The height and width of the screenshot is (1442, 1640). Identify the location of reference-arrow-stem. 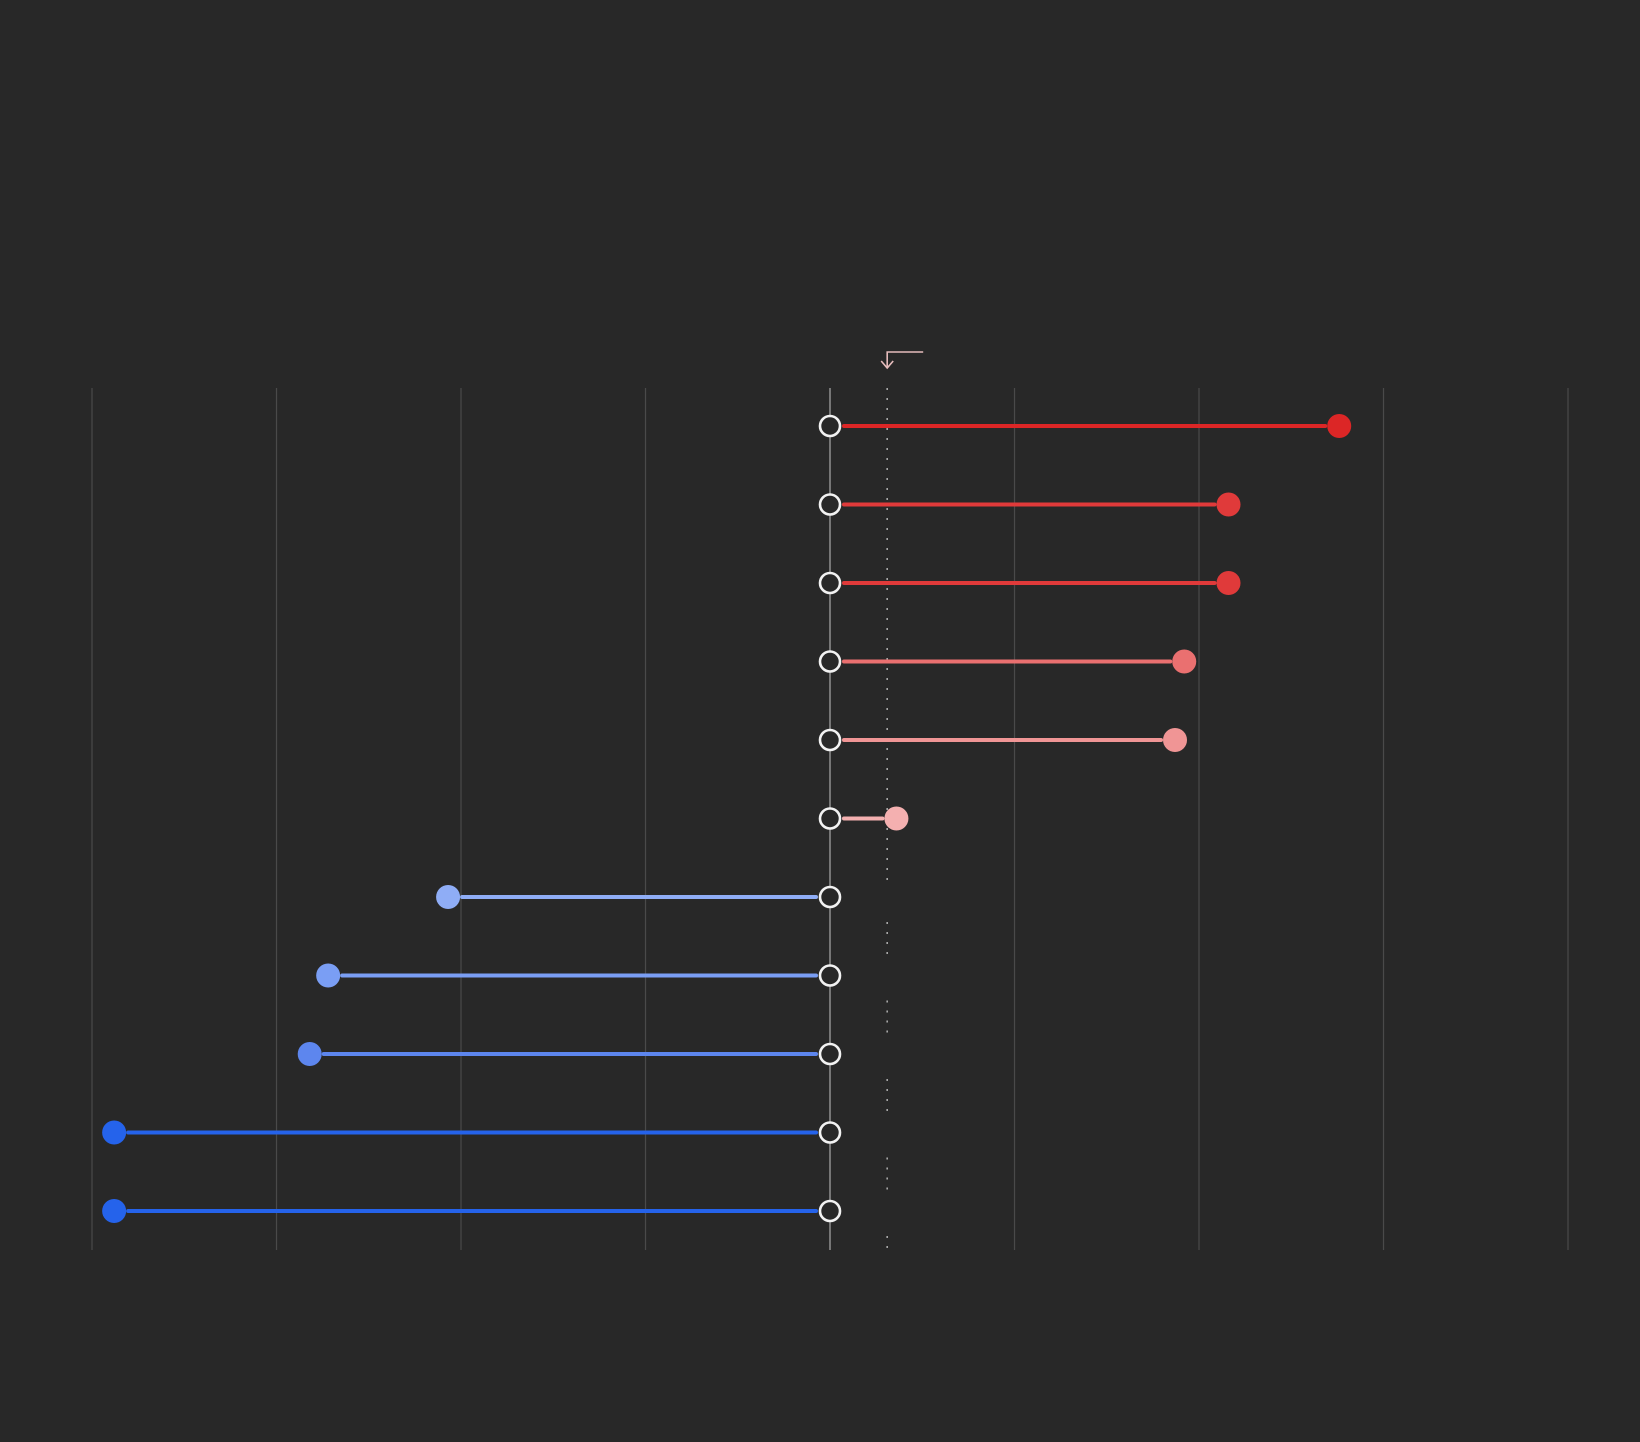
(905, 359).